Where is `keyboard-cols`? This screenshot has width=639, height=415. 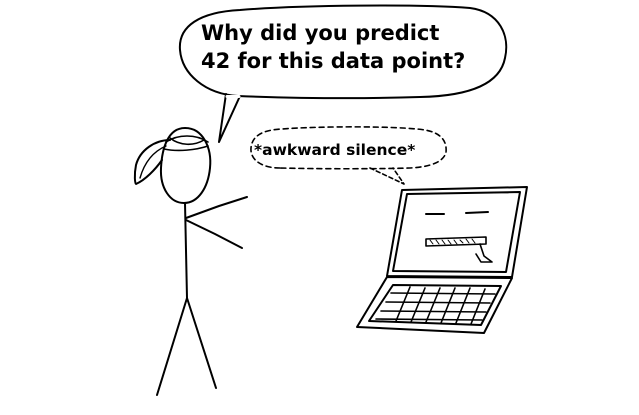 keyboard-cols is located at coordinates (440, 305).